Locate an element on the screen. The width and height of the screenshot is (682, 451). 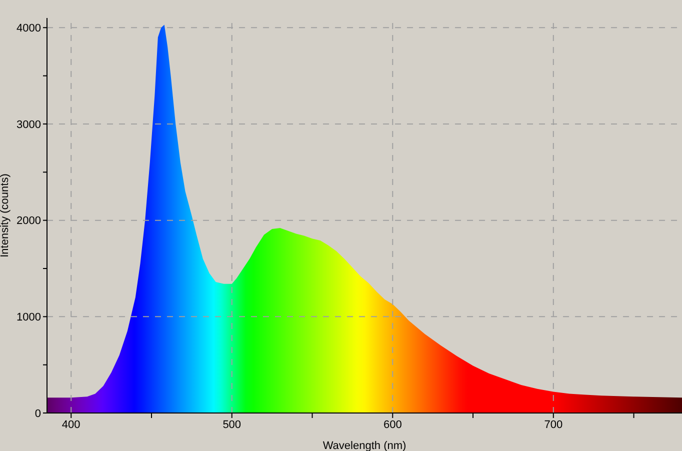
y-tick-label: 1000 is located at coordinates (28, 318).